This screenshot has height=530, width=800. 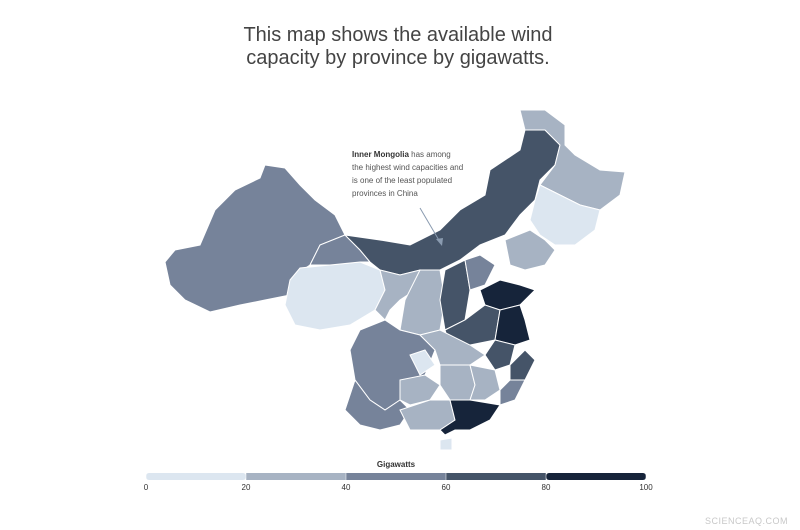 What do you see at coordinates (646, 487) in the screenshot?
I see `legend-tick-label: 100` at bounding box center [646, 487].